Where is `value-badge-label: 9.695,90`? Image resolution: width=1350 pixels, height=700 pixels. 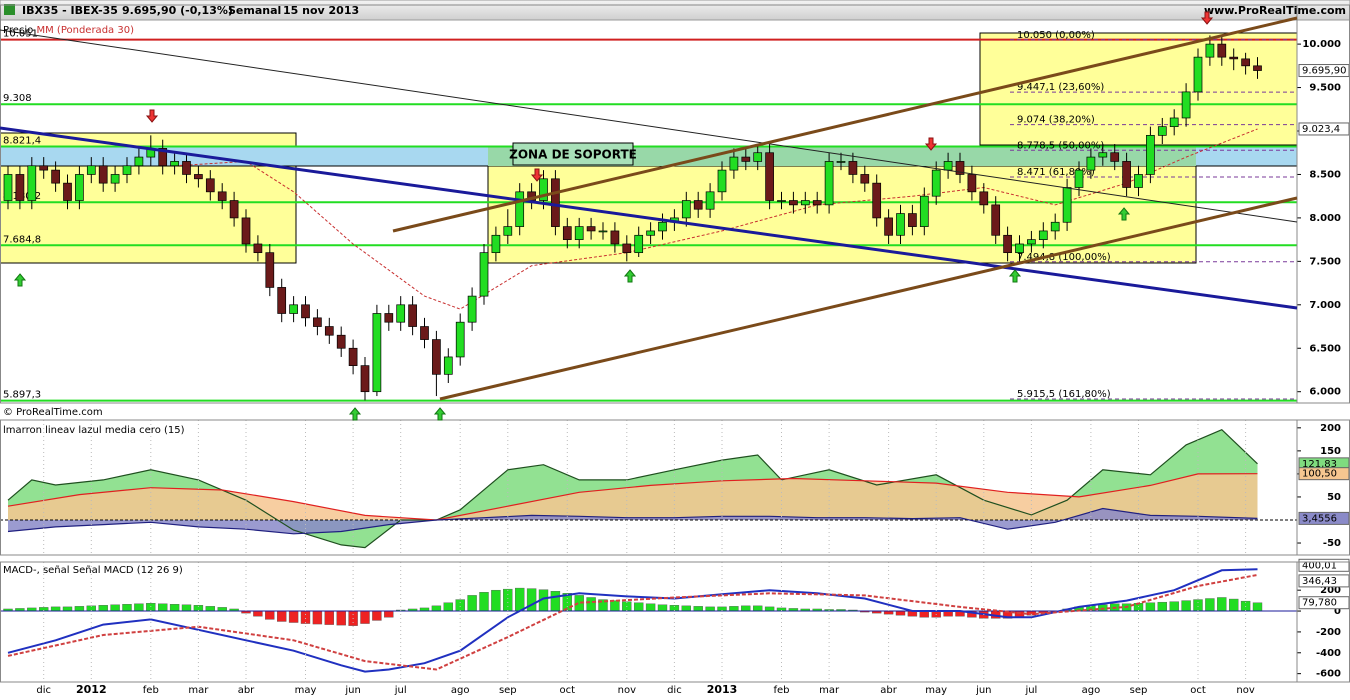 value-badge-label: 9.695,90 is located at coordinates (1324, 71).